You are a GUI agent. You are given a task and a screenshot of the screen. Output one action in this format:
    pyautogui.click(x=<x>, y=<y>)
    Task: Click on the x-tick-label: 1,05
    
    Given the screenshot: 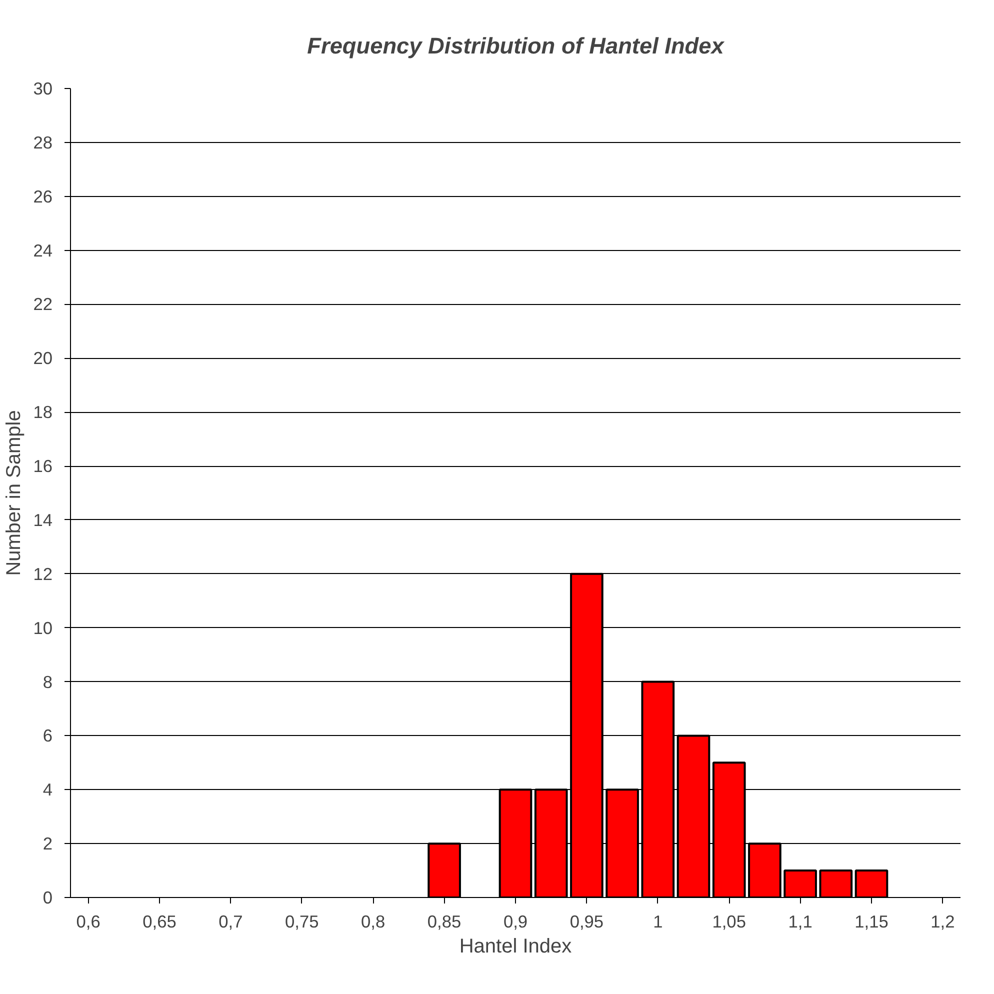 What is the action you would take?
    pyautogui.click(x=729, y=922)
    